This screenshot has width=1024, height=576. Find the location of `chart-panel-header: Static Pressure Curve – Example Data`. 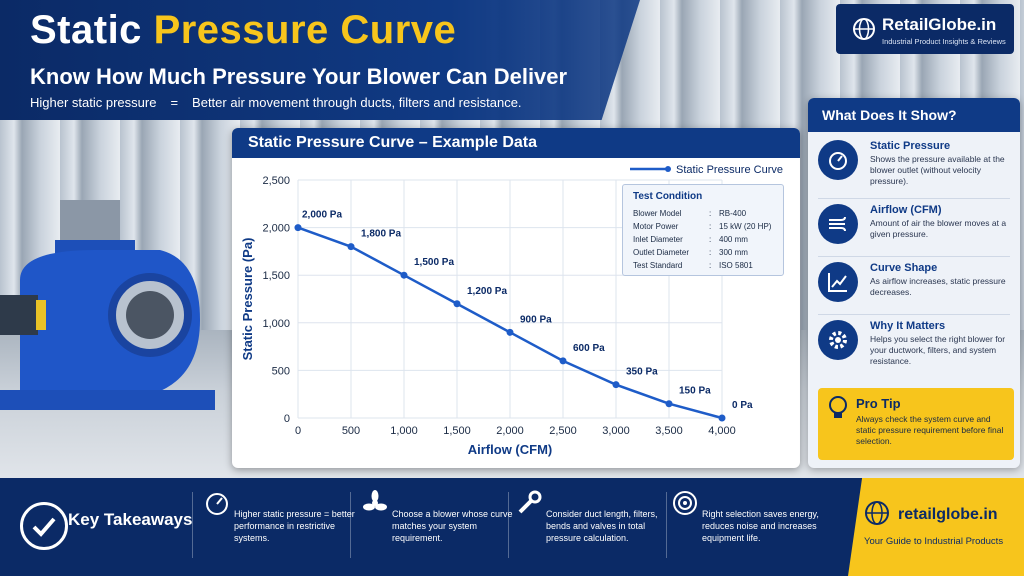

chart-panel-header: Static Pressure Curve – Example Data is located at coordinates (516, 143).